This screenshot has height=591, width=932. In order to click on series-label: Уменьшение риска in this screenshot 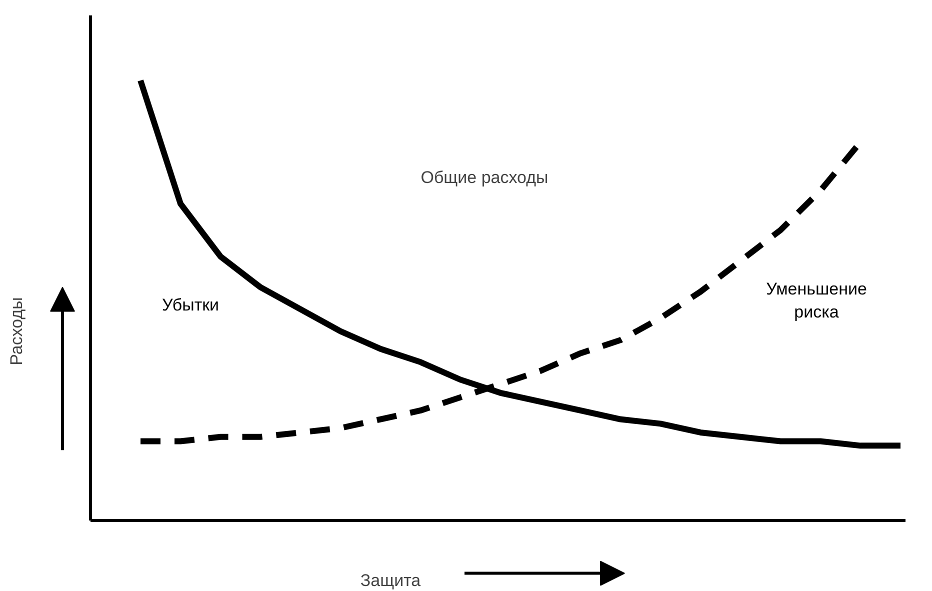, I will do `click(816, 301)`.